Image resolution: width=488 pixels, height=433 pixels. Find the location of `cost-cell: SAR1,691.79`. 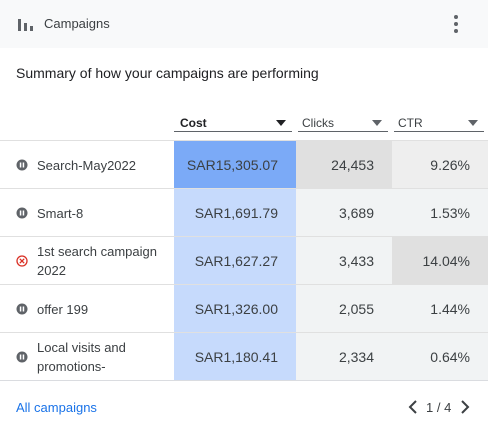

cost-cell: SAR1,691.79 is located at coordinates (235, 213).